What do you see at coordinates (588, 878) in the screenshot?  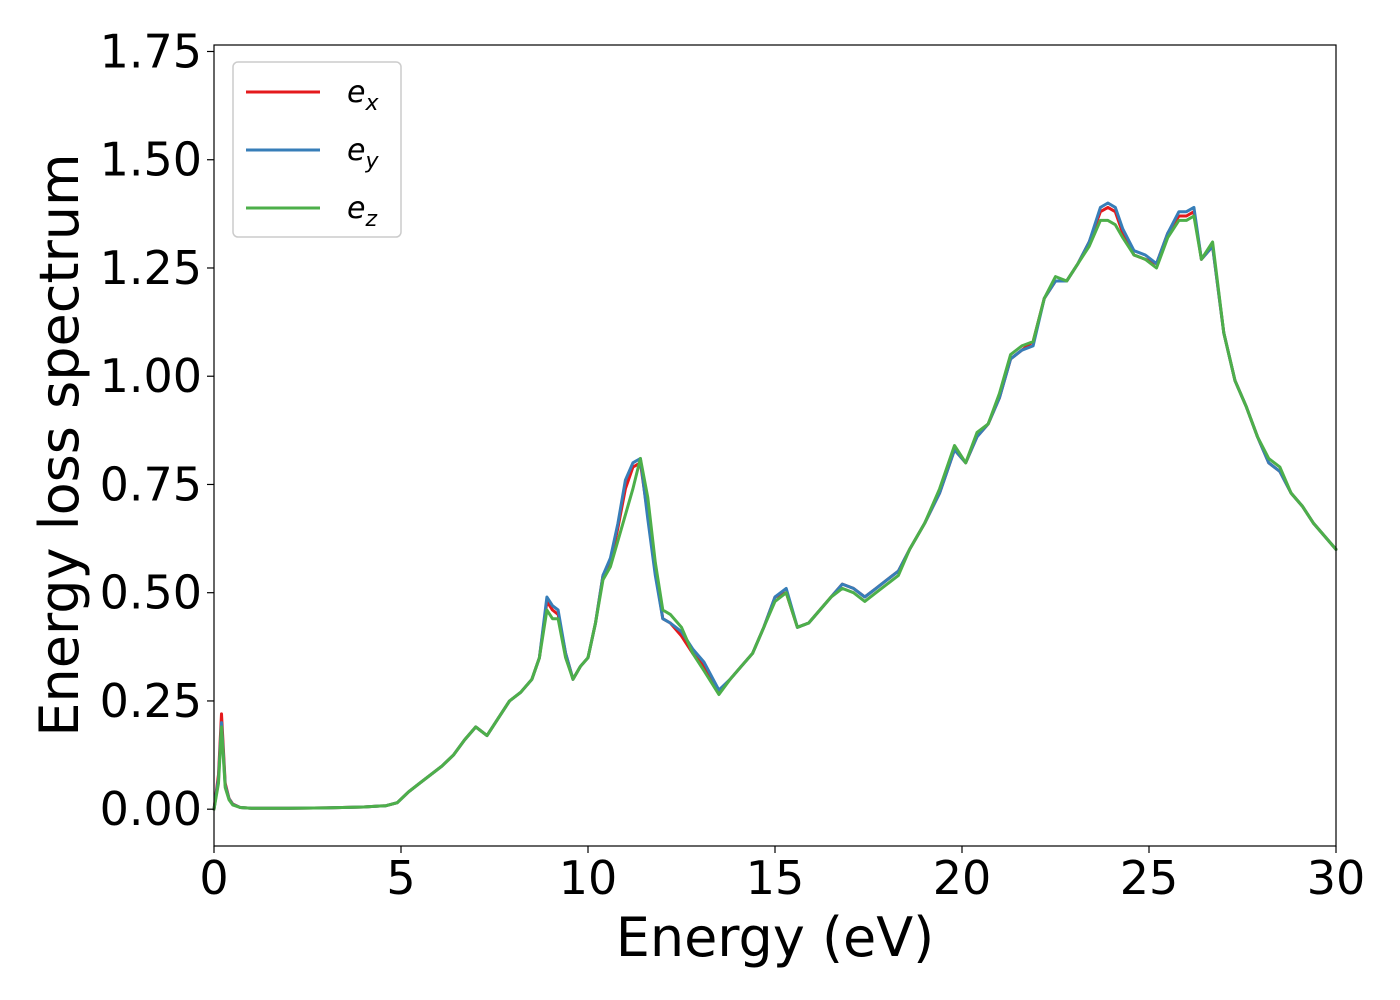 I see `x-tick-label: 10` at bounding box center [588, 878].